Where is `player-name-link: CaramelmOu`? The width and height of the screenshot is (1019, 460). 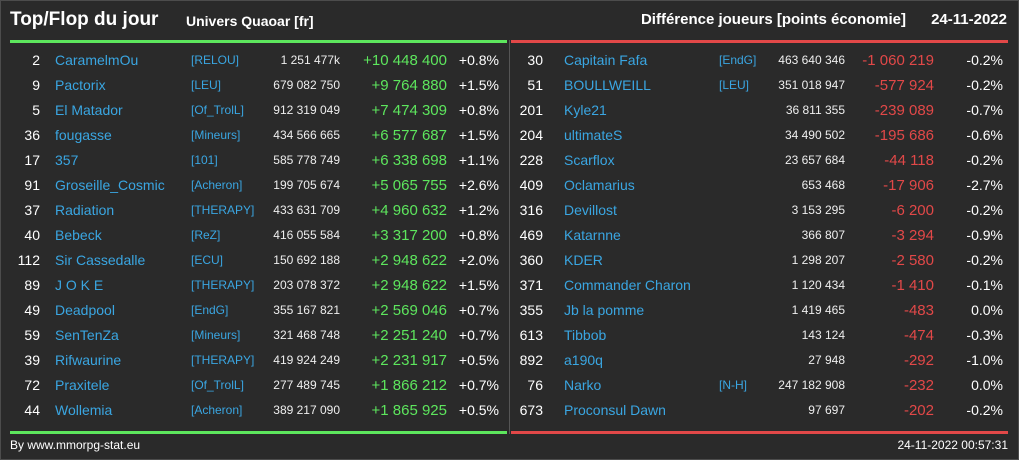 player-name-link: CaramelmOu is located at coordinates (97, 60).